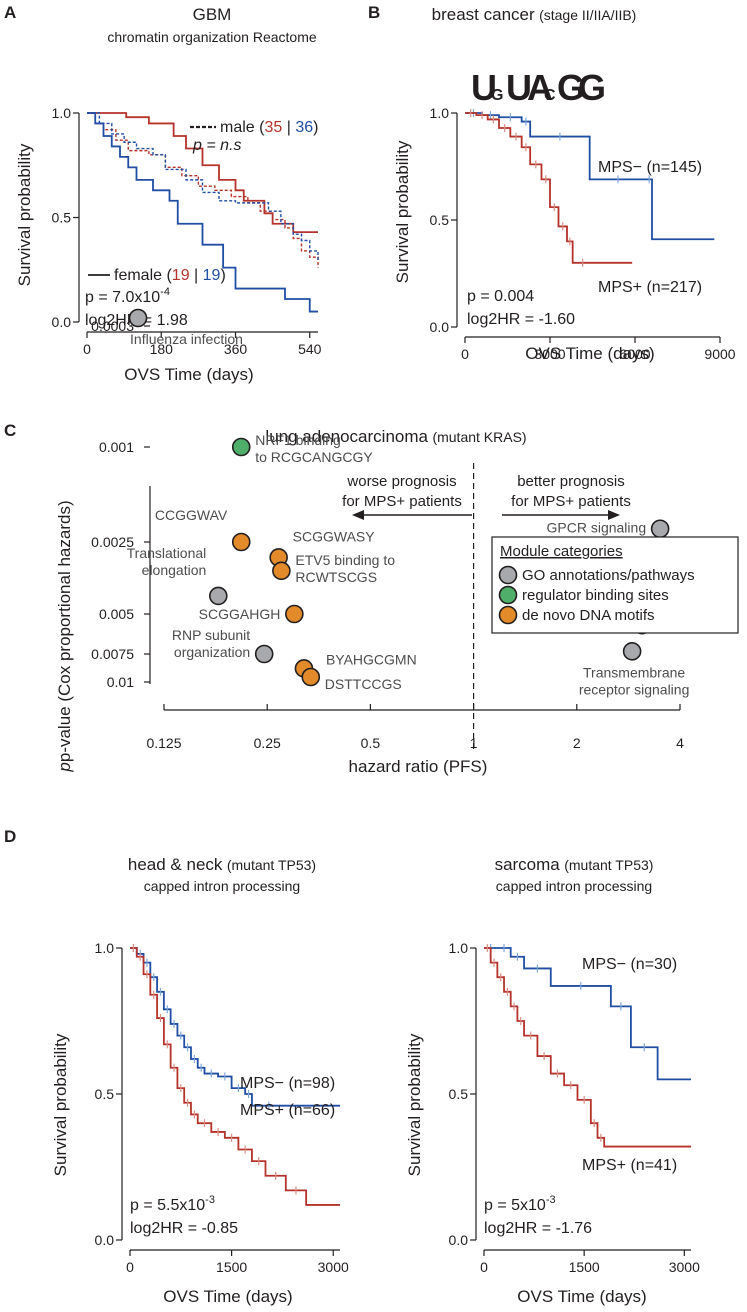 The image size is (747, 1312). What do you see at coordinates (614, 515) in the screenshot?
I see `better-arrow-head` at bounding box center [614, 515].